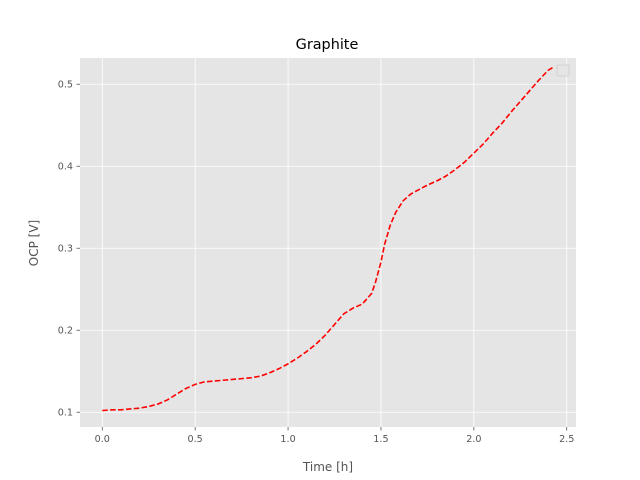 This screenshot has height=480, width=640. I want to click on y-tick-label: 0.5, so click(65, 85).